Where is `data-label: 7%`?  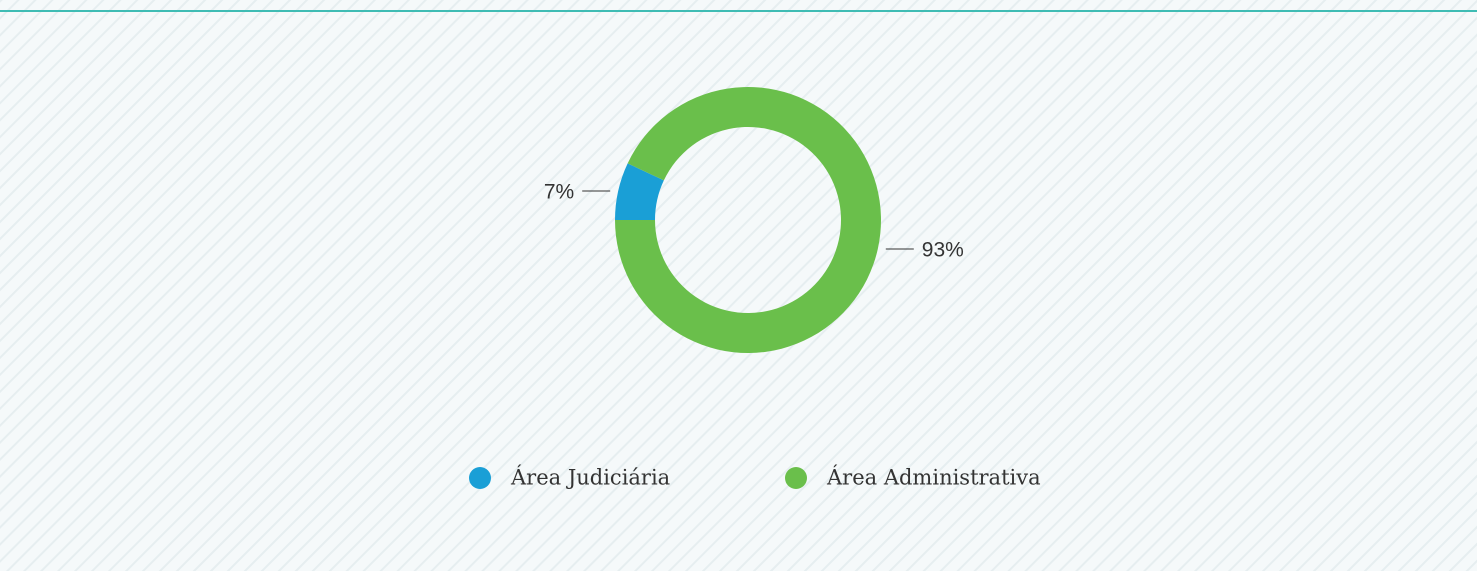
data-label: 7% is located at coordinates (559, 192).